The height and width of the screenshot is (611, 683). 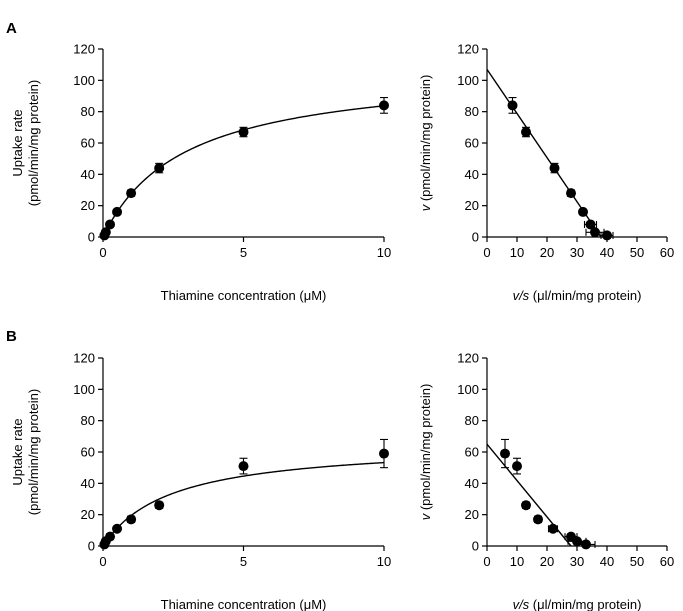 I want to click on chart-0-x-tick-label: 0, so click(x=102, y=252).